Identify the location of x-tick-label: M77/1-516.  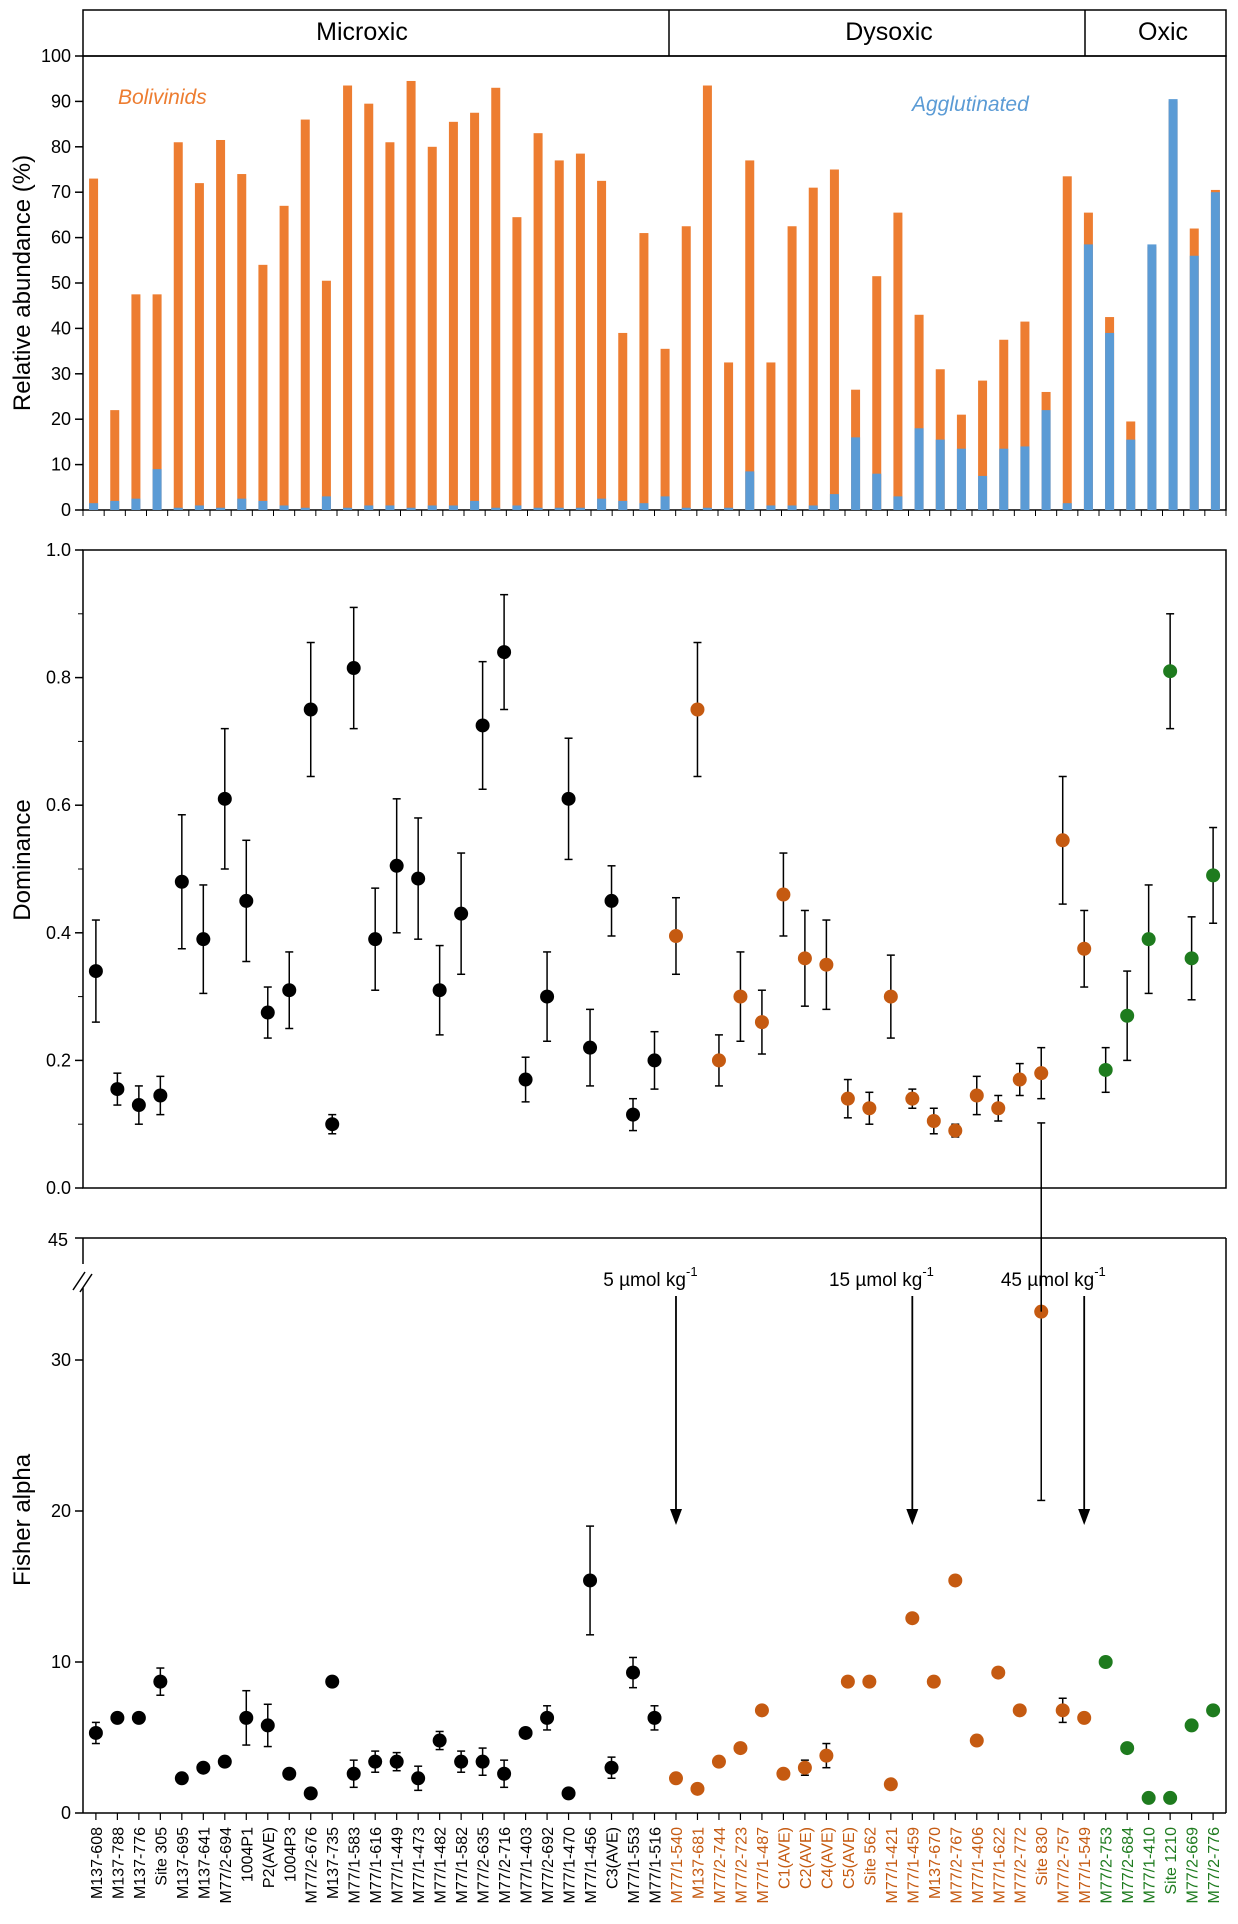
(656, 1865).